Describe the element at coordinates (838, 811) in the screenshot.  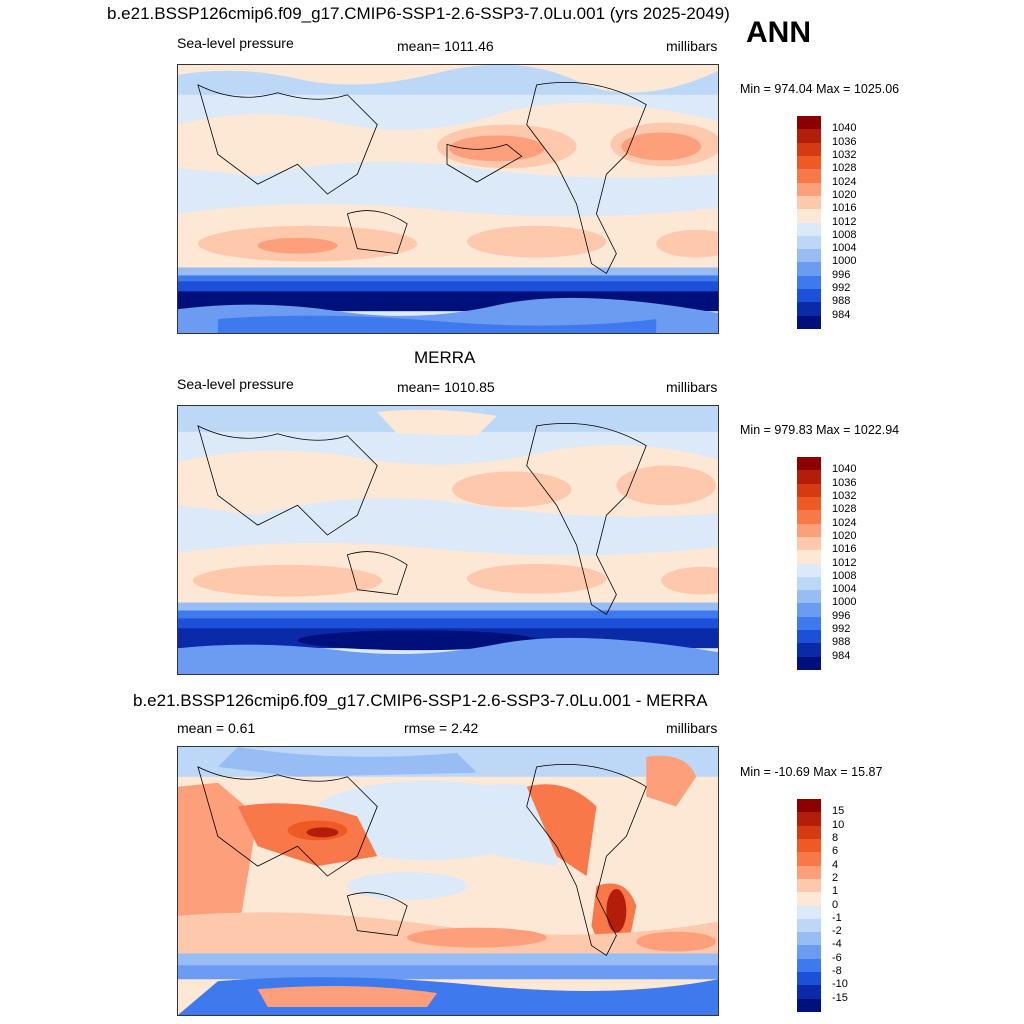
I see `colorbar-tick-label: 15` at that location.